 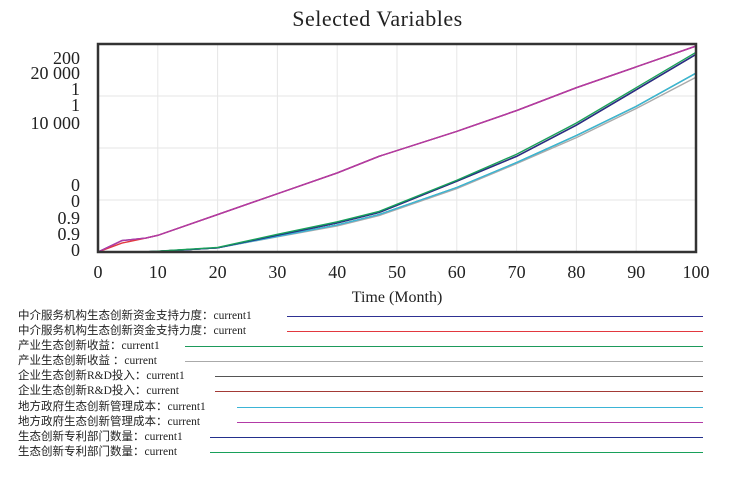 I want to click on legend-item: 生态创新专利部门数量：current1, so click(x=100, y=437).